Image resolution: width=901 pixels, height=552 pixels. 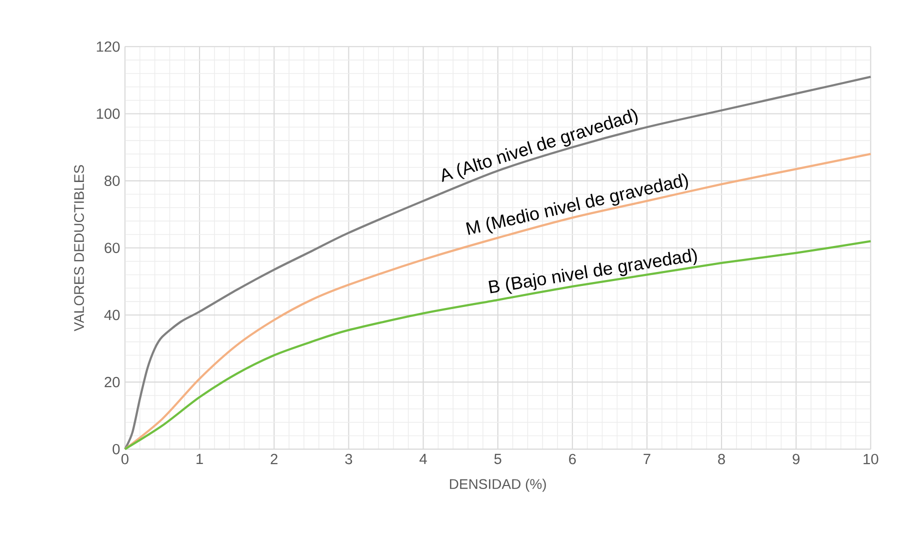 I want to click on x-axis-title: DENSIDAD (%), so click(x=498, y=485).